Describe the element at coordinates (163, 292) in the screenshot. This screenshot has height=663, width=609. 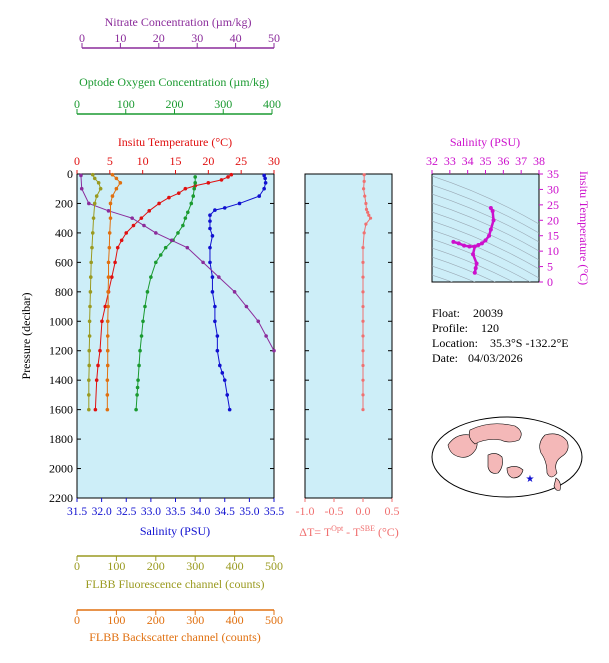
I see `insitu-temperature-line` at that location.